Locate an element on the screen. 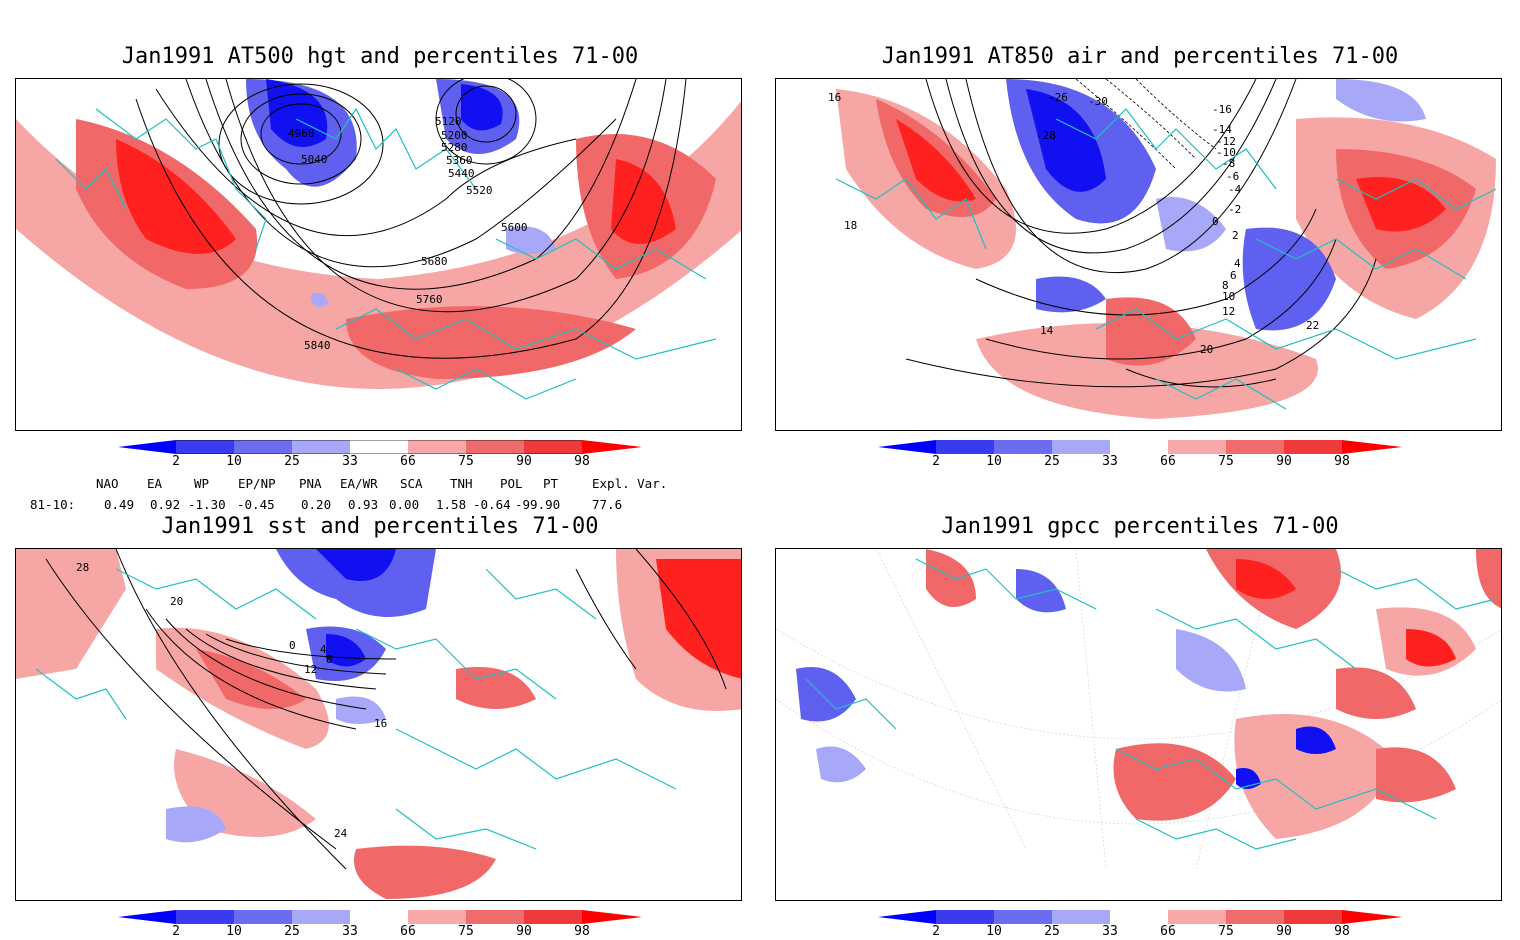 The width and height of the screenshot is (1520, 940). colorbar-4-label-75: 75 is located at coordinates (1226, 931).